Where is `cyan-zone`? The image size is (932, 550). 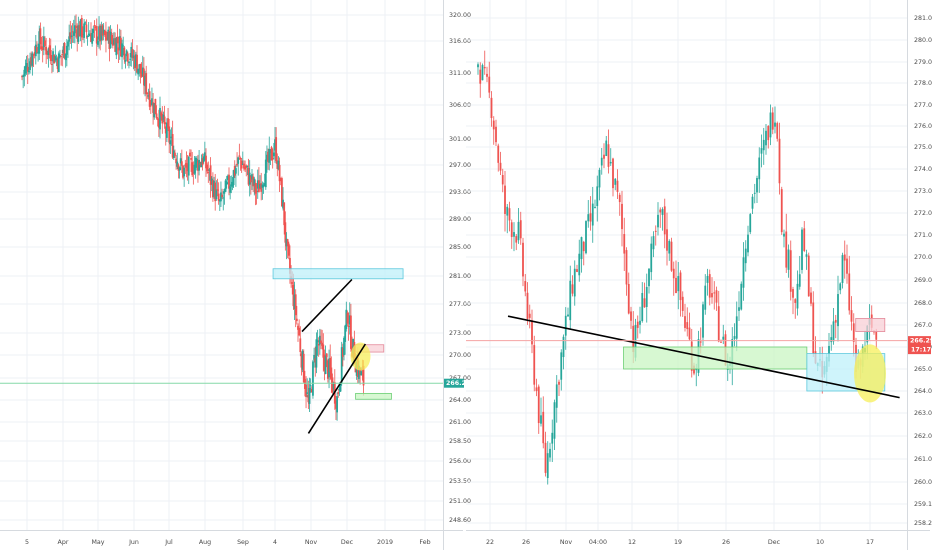 cyan-zone is located at coordinates (338, 274).